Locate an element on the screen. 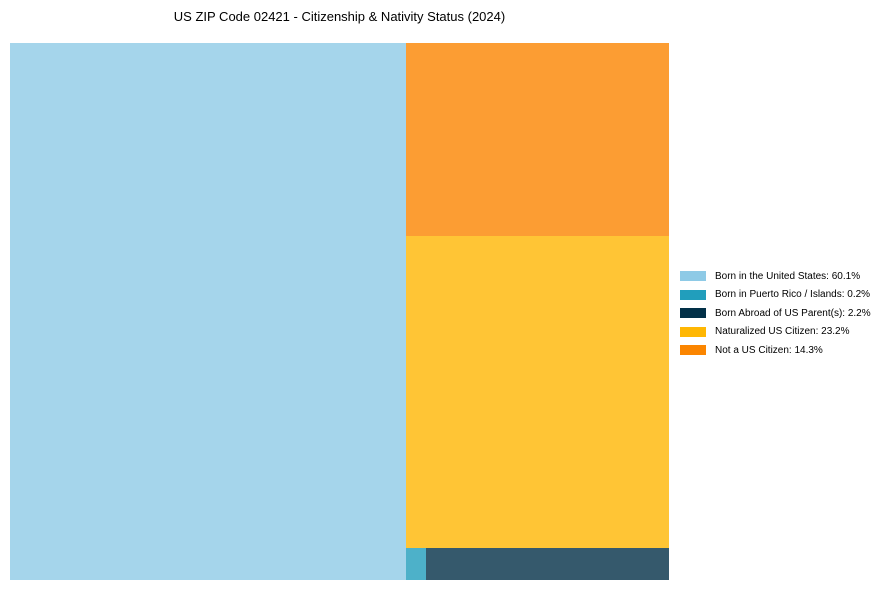 This screenshot has width=889, height=590. legend-label: Born in Puerto Rico / Islands: 0.2% is located at coordinates (793, 295).